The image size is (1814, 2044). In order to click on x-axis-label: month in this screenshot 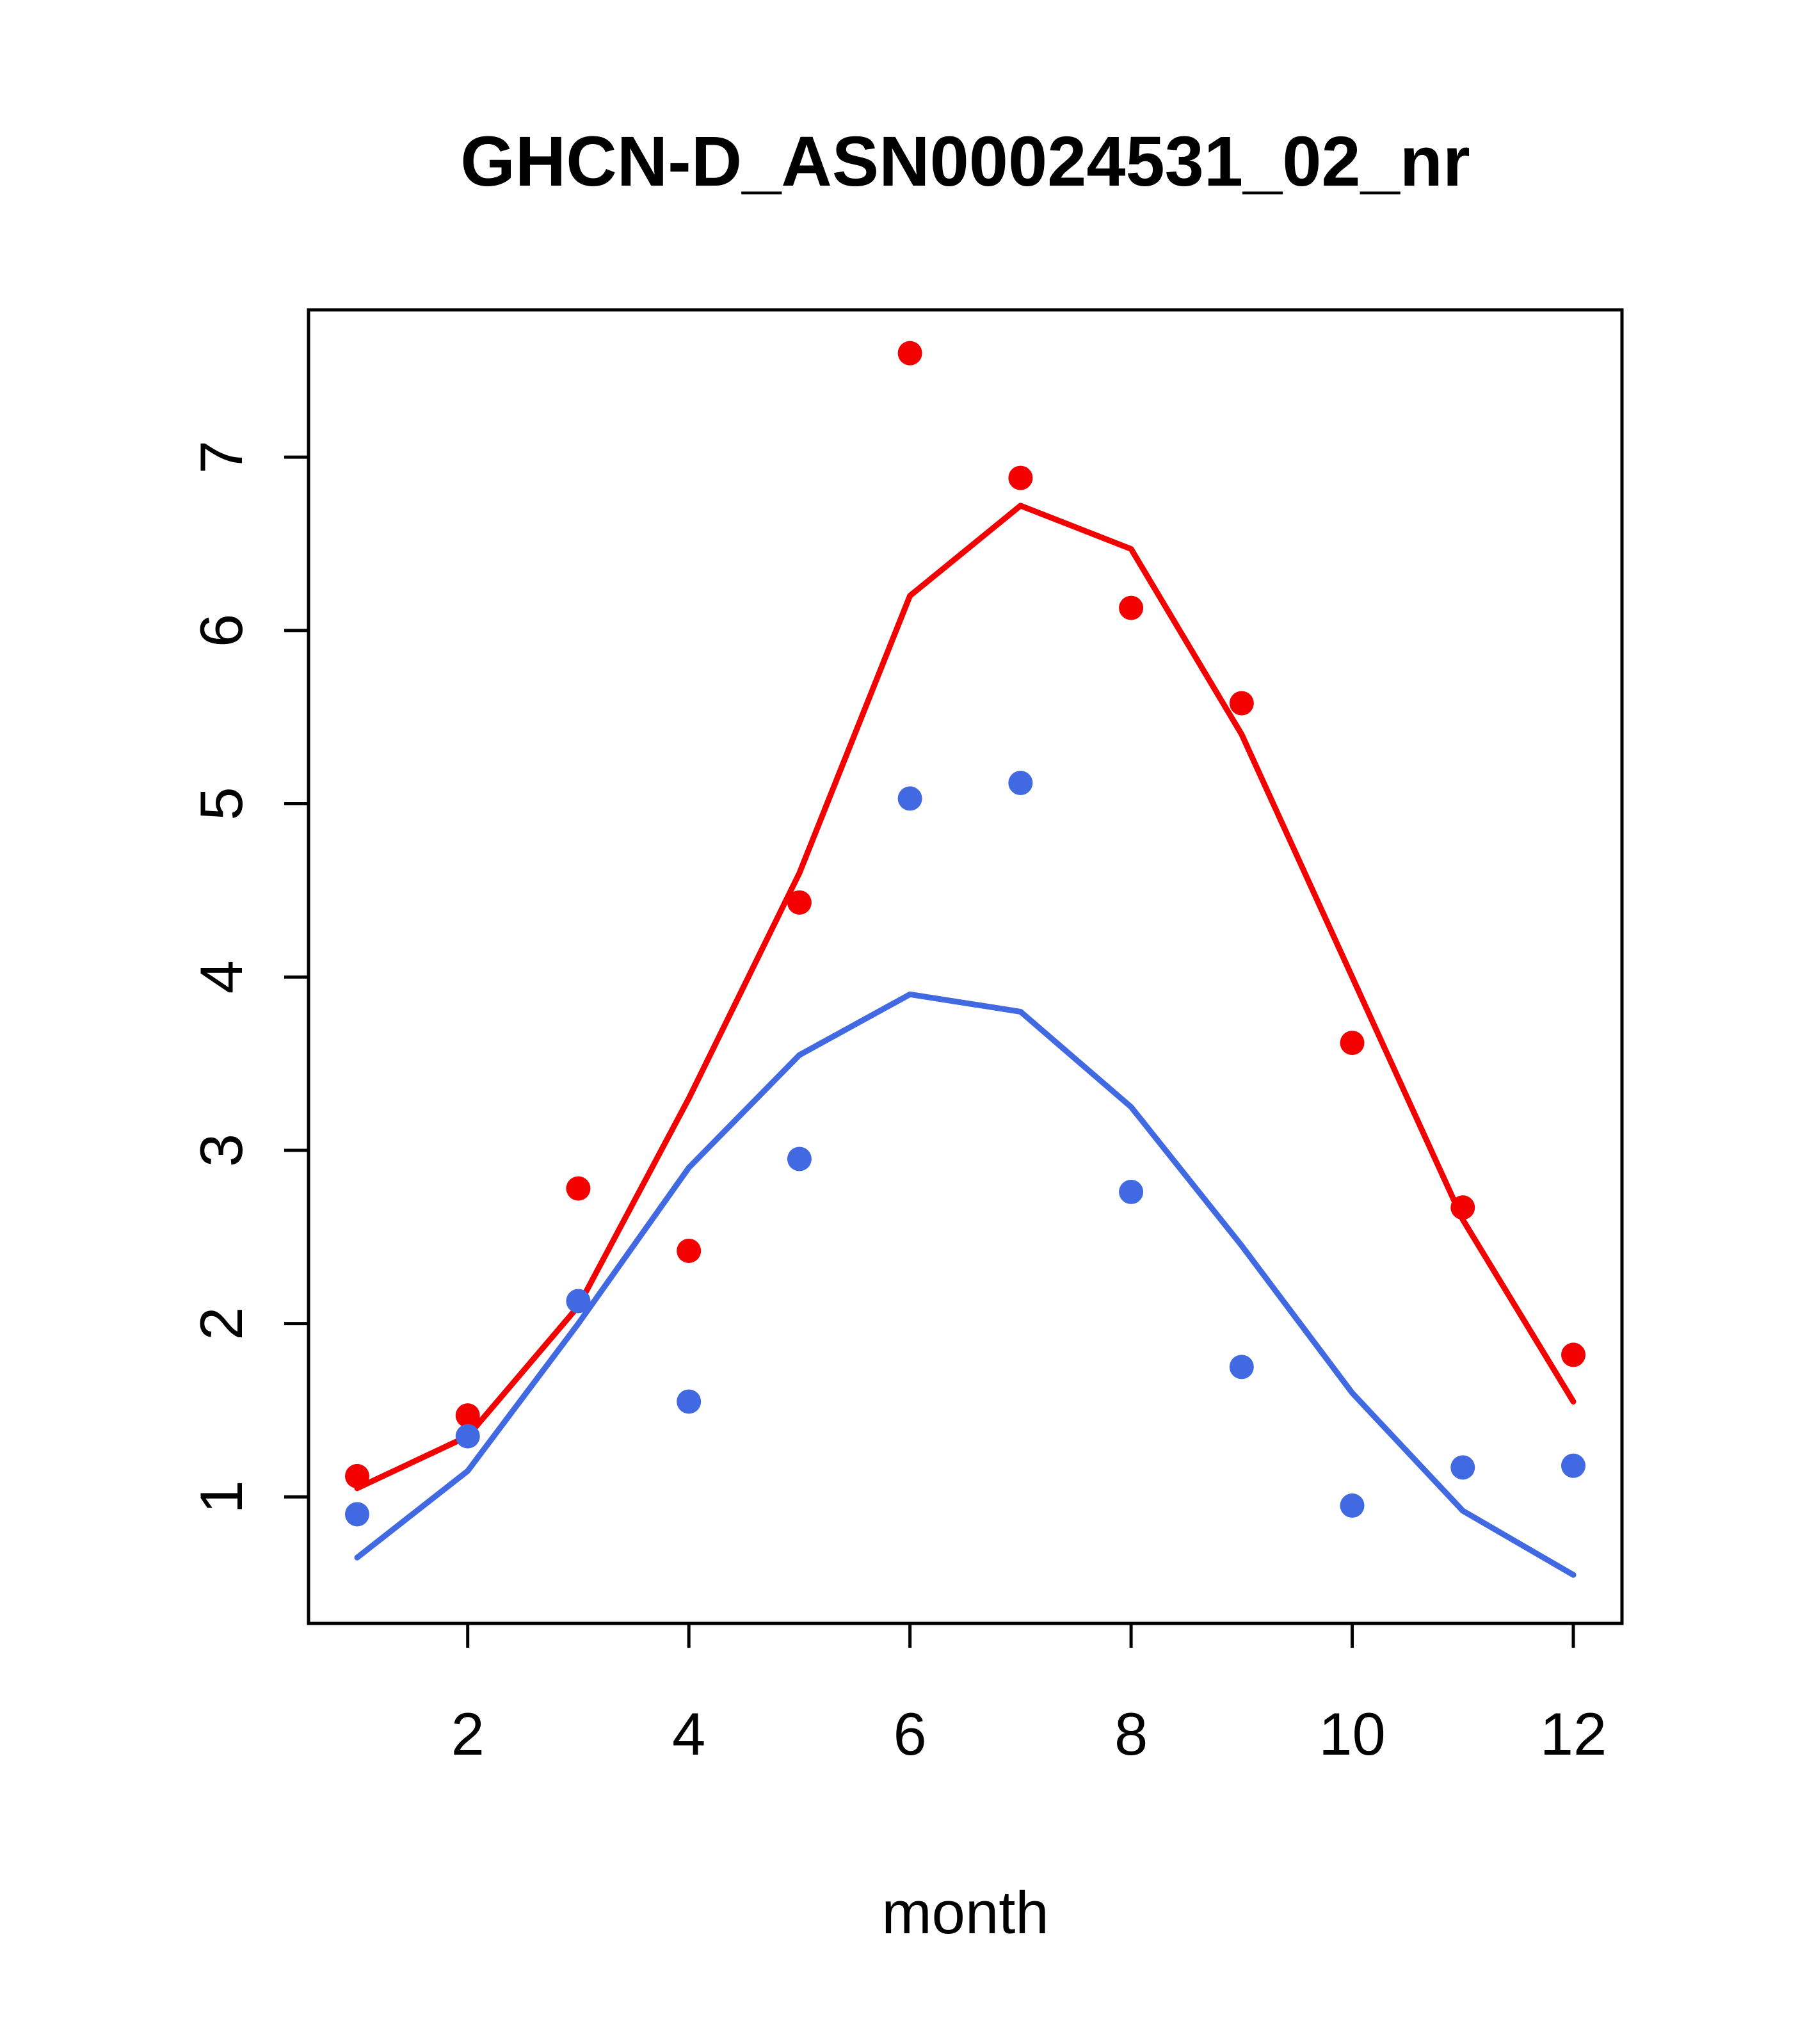, I will do `click(964, 1912)`.